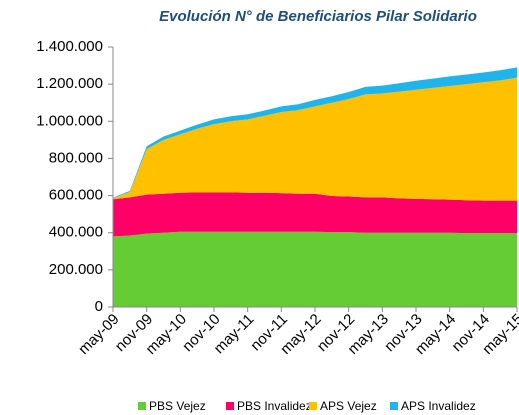  Describe the element at coordinates (69, 120) in the screenshot. I see `y-tick-label: 1.000.000` at that location.